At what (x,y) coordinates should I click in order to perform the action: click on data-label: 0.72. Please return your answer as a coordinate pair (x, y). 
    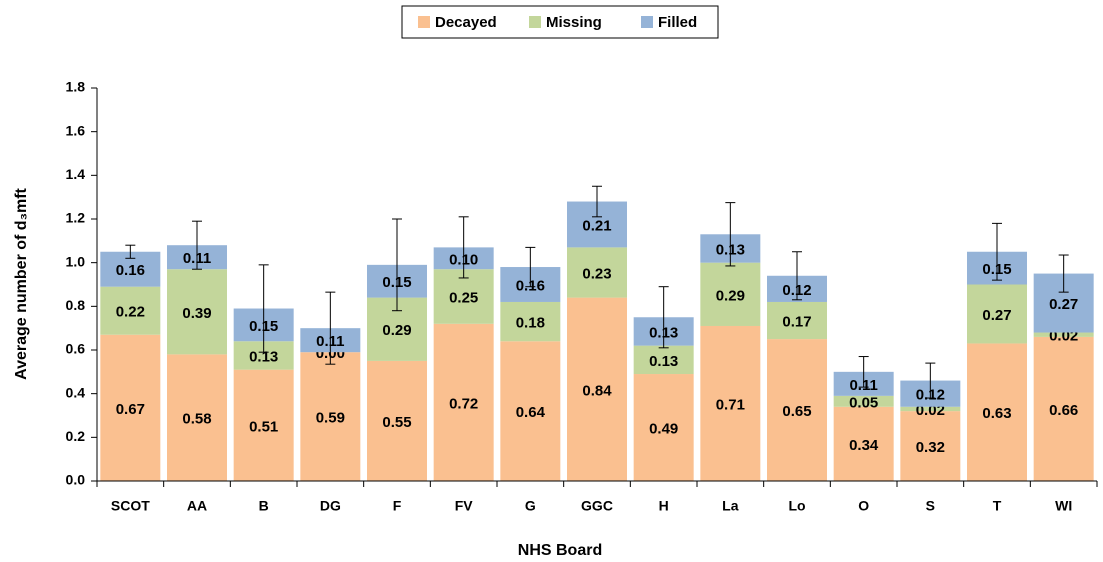
    Looking at the image, I should click on (463, 403).